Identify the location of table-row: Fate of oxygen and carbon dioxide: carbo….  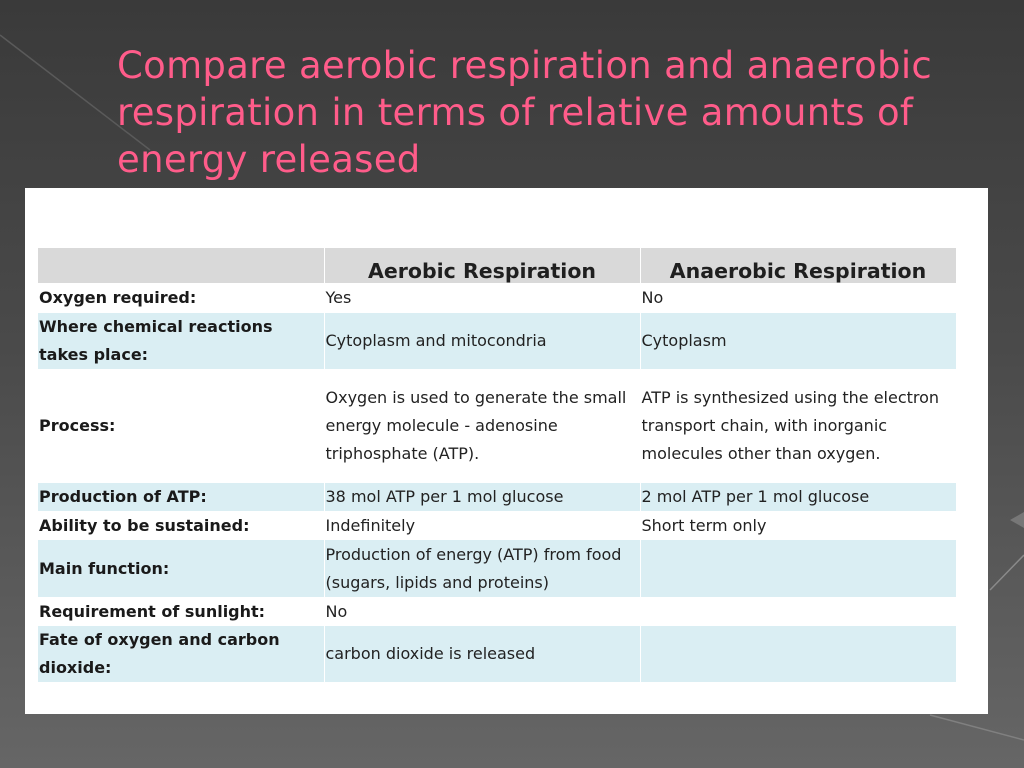
(497, 654).